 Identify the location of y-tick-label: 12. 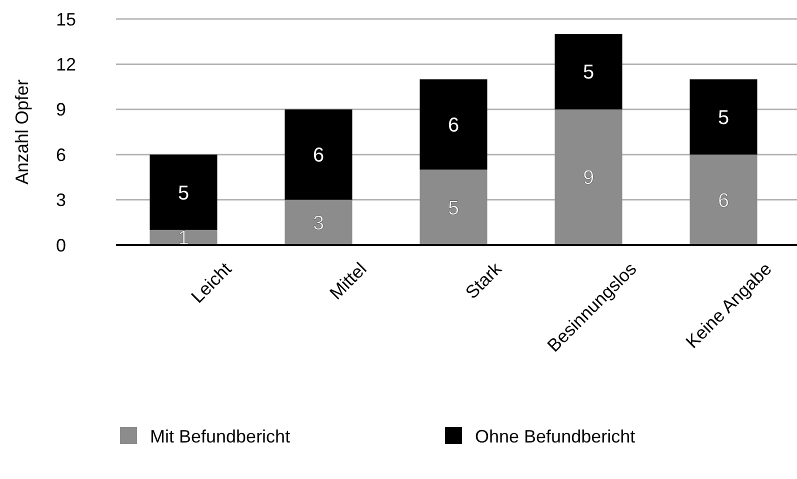
(66, 64).